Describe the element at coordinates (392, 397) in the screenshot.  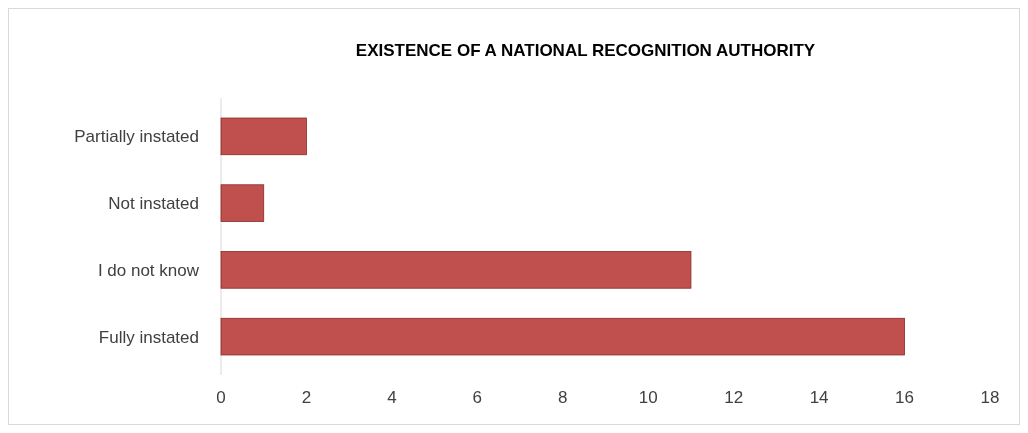
I see `x-tick-label: 4` at that location.